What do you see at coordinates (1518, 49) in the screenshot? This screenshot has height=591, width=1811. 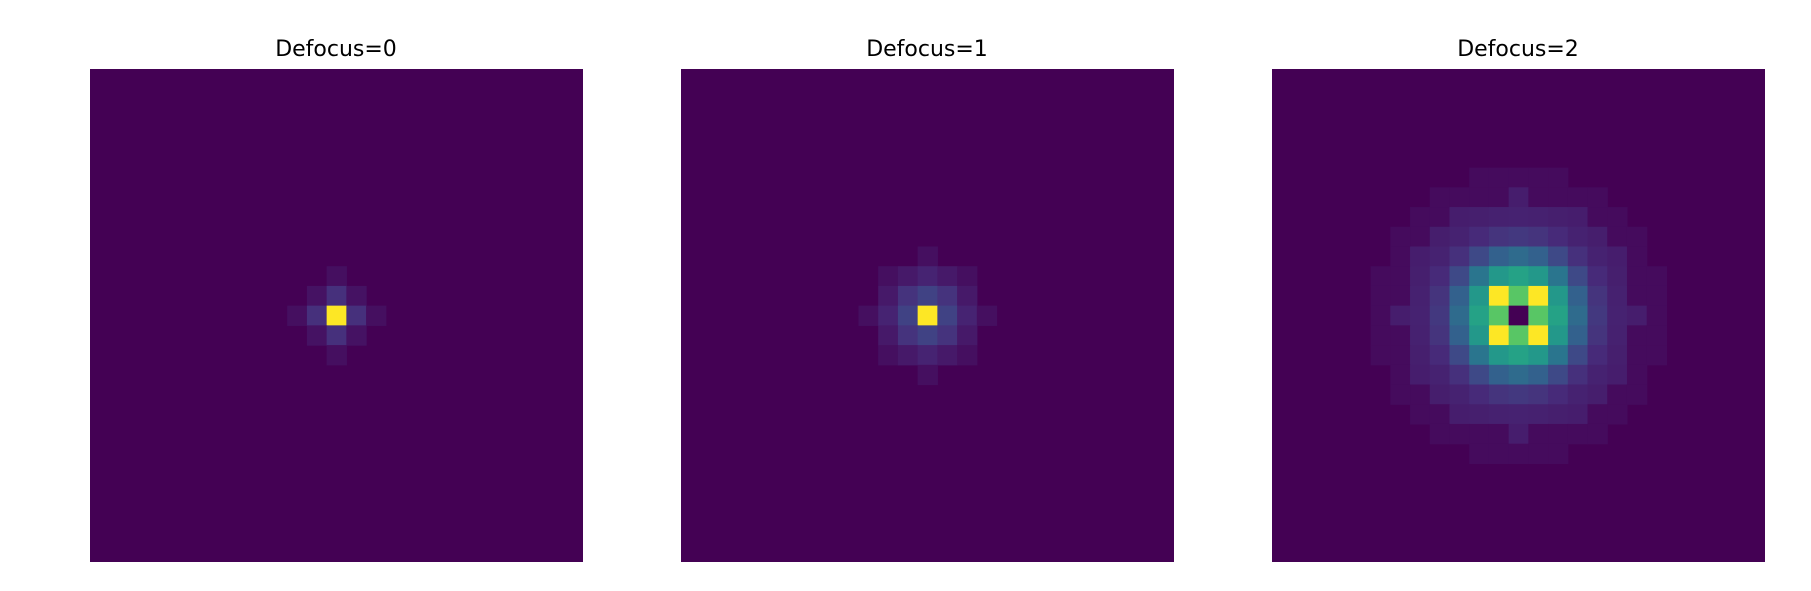 I see `panel-title: Defocus=2` at bounding box center [1518, 49].